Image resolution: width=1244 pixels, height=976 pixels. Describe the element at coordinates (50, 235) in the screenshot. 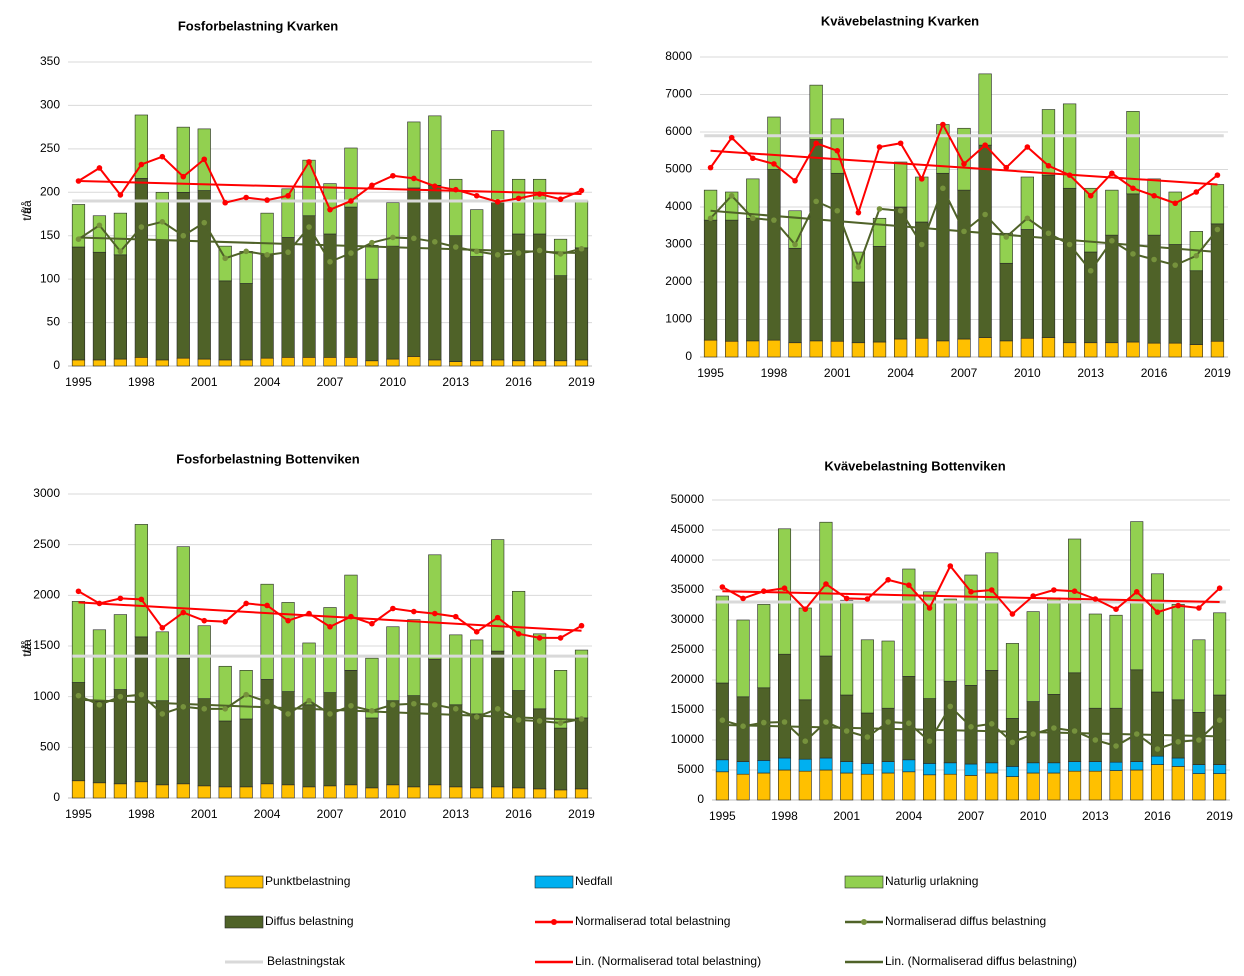

I see `y-tick-label: 150` at that location.